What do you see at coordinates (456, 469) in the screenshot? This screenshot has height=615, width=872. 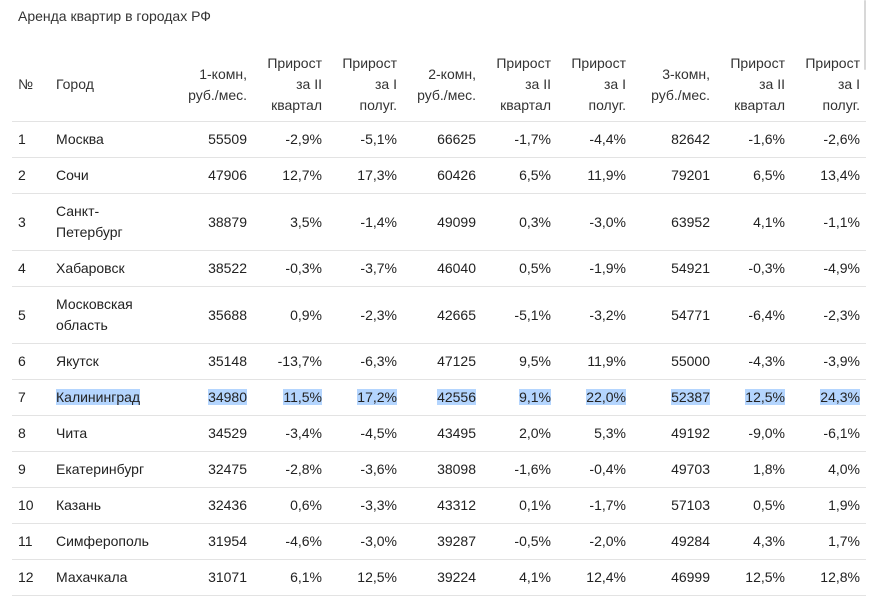 I see `cell-r2-text: 38098` at bounding box center [456, 469].